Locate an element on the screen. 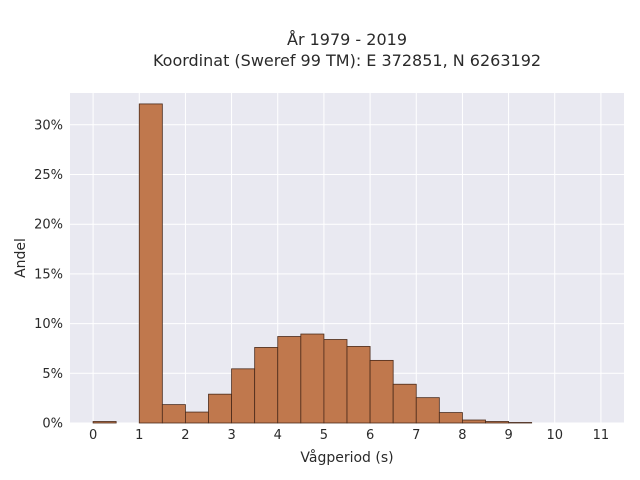  x-tick-label: 8 is located at coordinates (462, 435).